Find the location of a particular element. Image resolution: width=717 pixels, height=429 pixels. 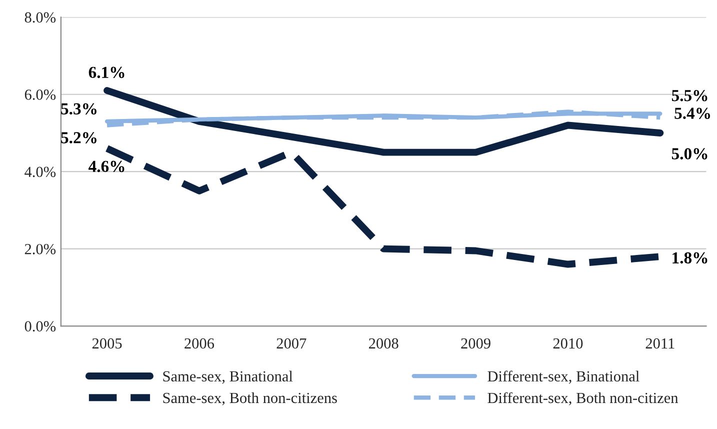

y-tick-label: 8.0% is located at coordinates (40, 17).